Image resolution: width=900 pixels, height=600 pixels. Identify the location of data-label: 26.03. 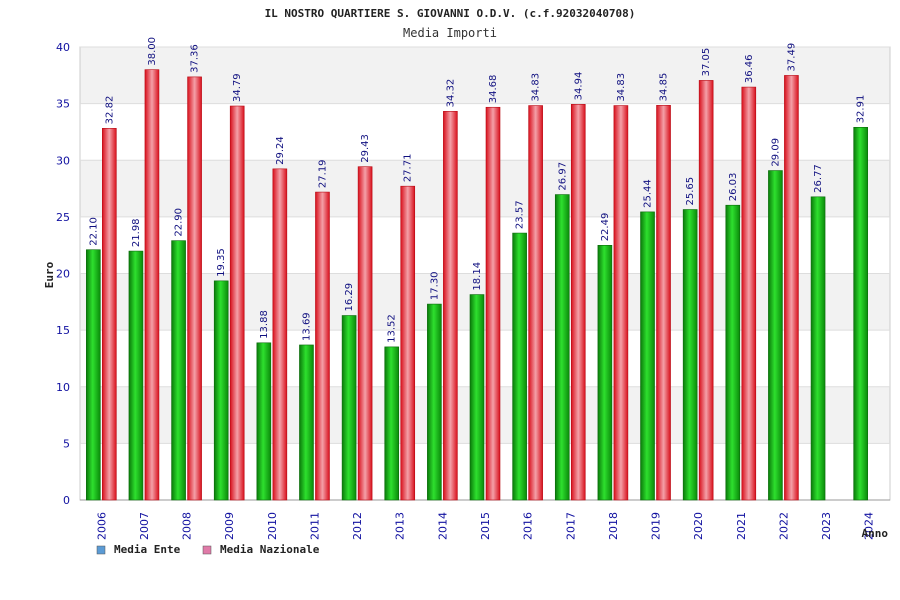
(733, 187).